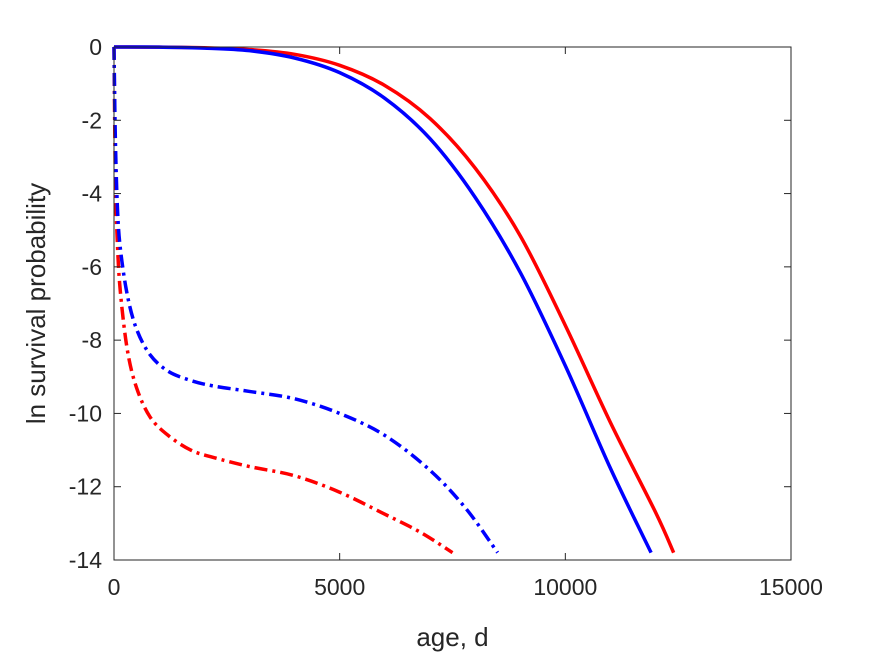 This screenshot has width=875, height=656. Describe the element at coordinates (95, 47) in the screenshot. I see `y-tick-label: 0` at that location.